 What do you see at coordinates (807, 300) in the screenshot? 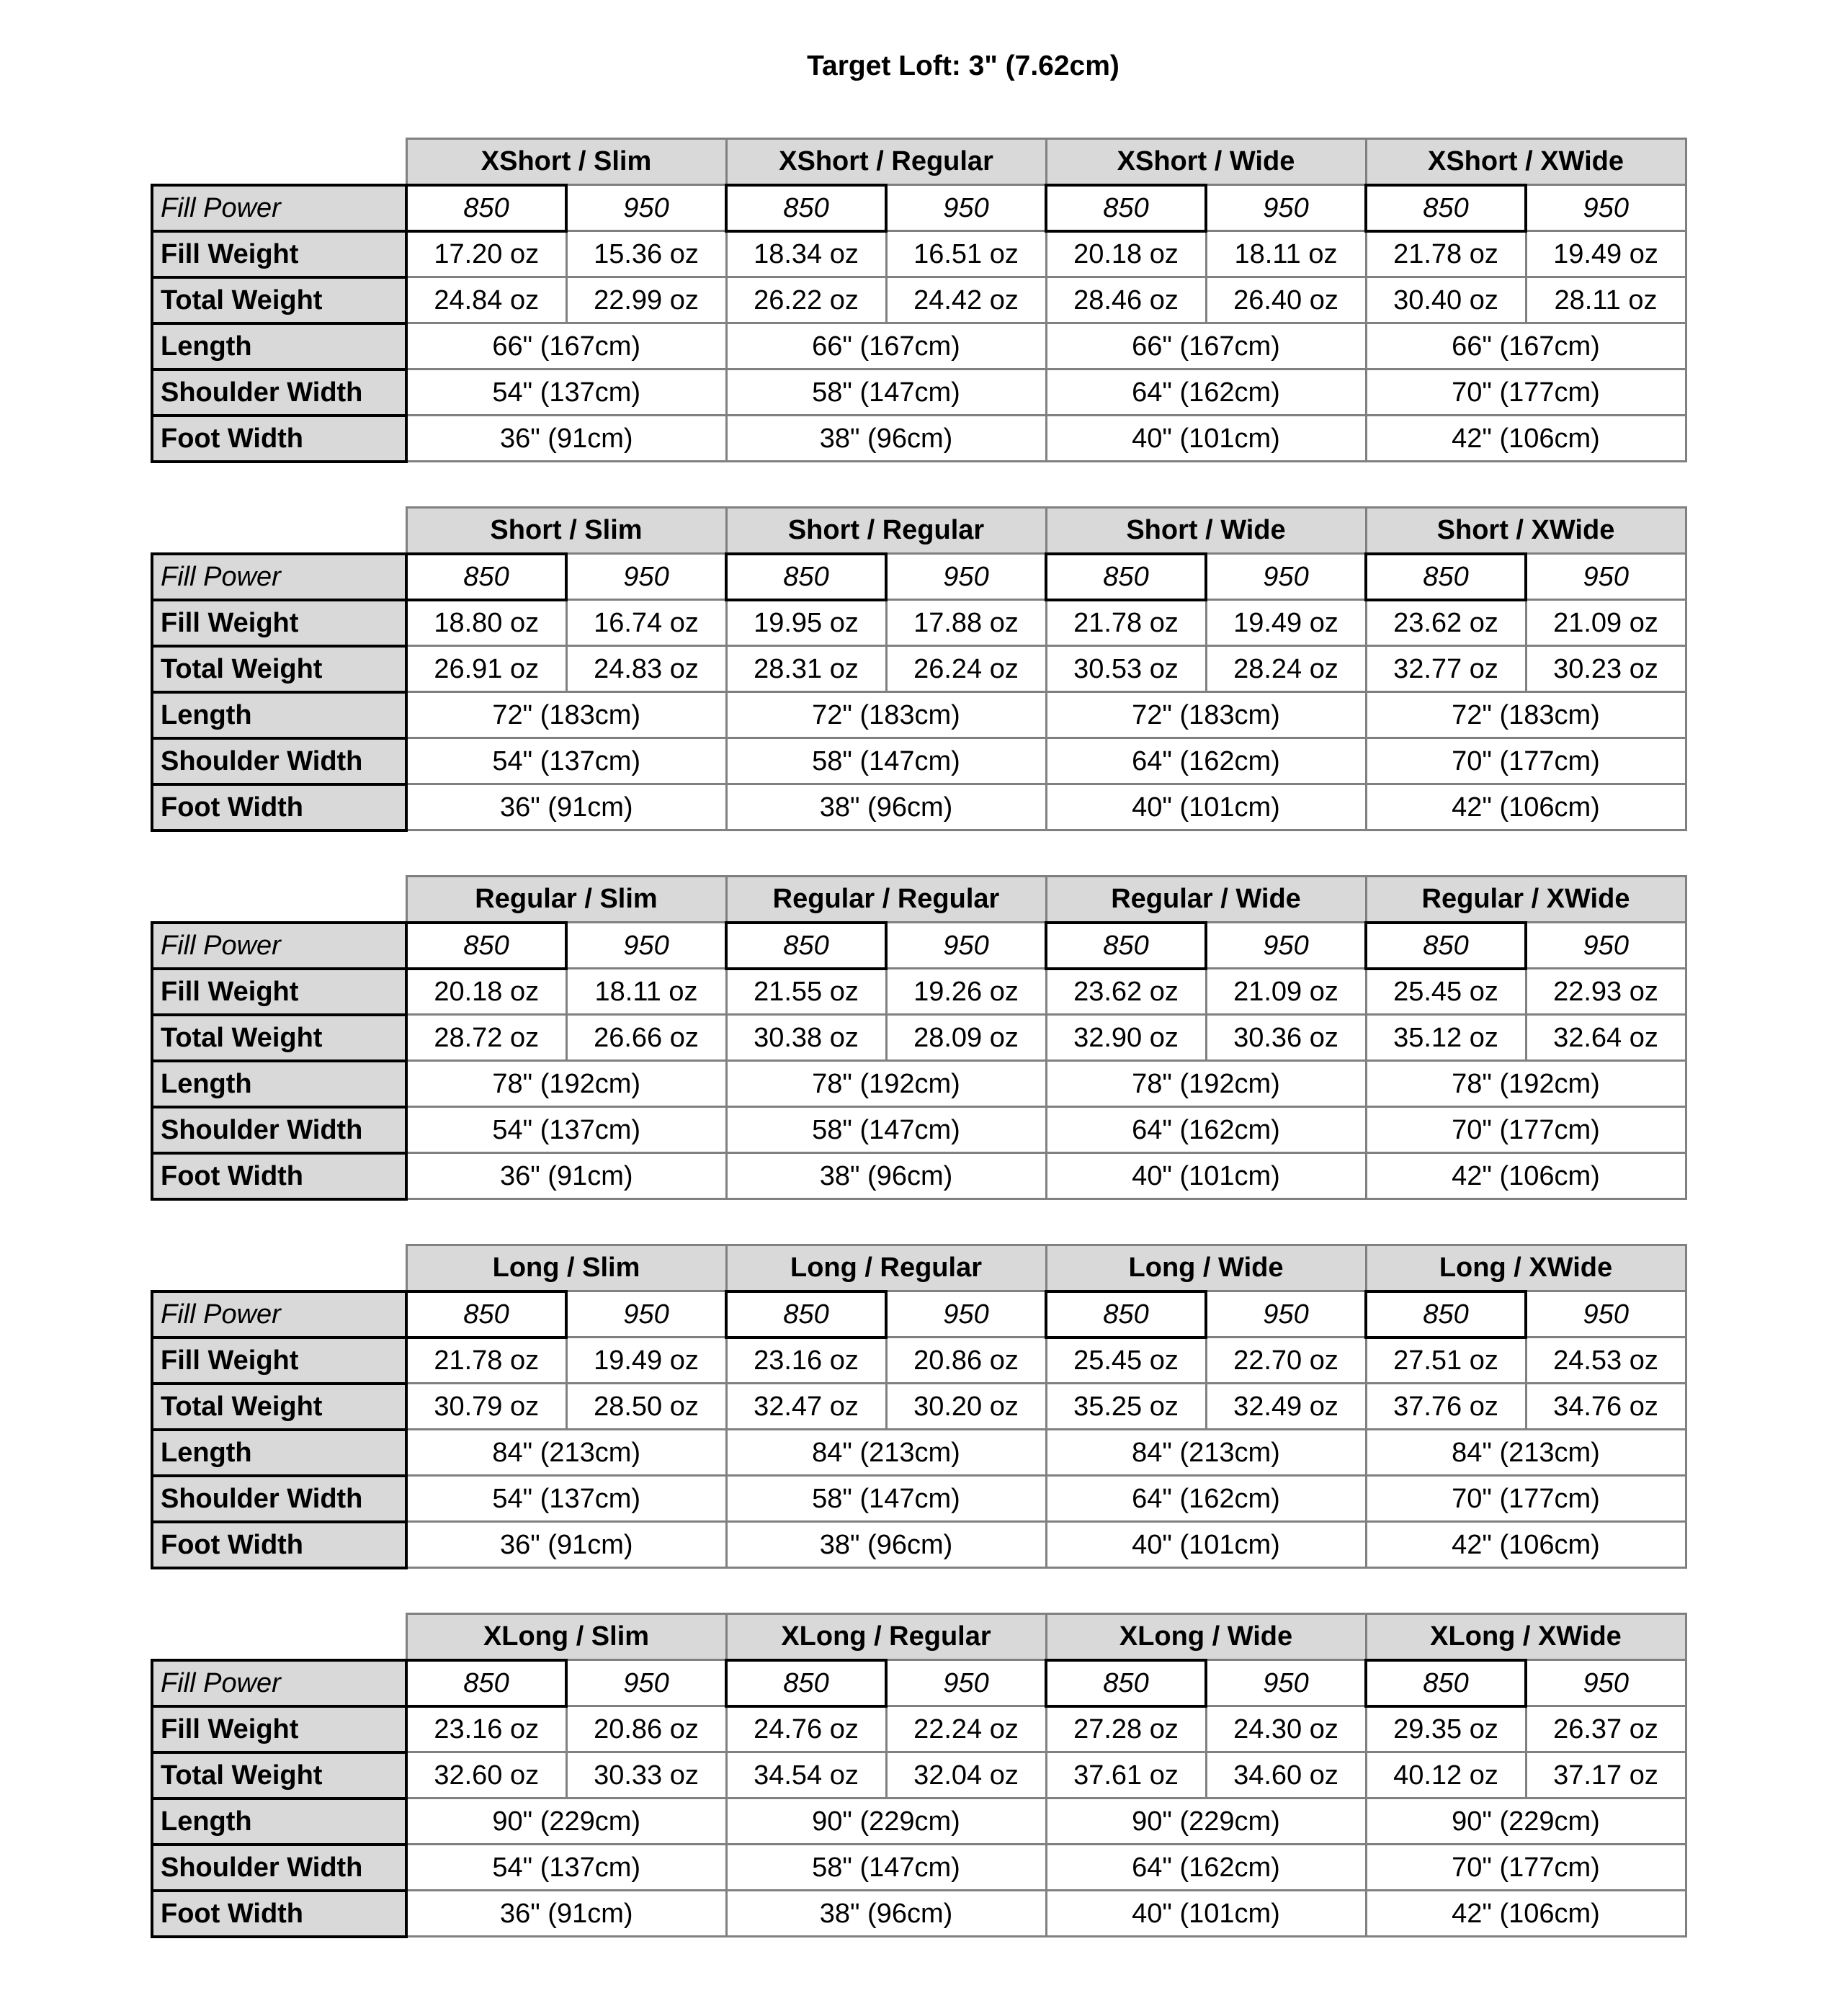
I see `total-weight-cell: 26.22 oz` at bounding box center [807, 300].